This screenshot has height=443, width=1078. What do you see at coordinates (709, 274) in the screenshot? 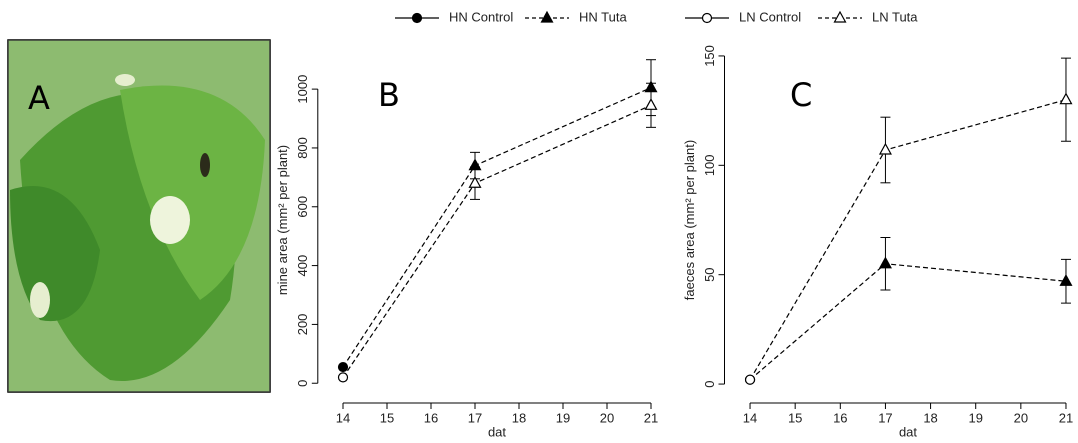
I see `y-tick-label: 50` at bounding box center [709, 274].